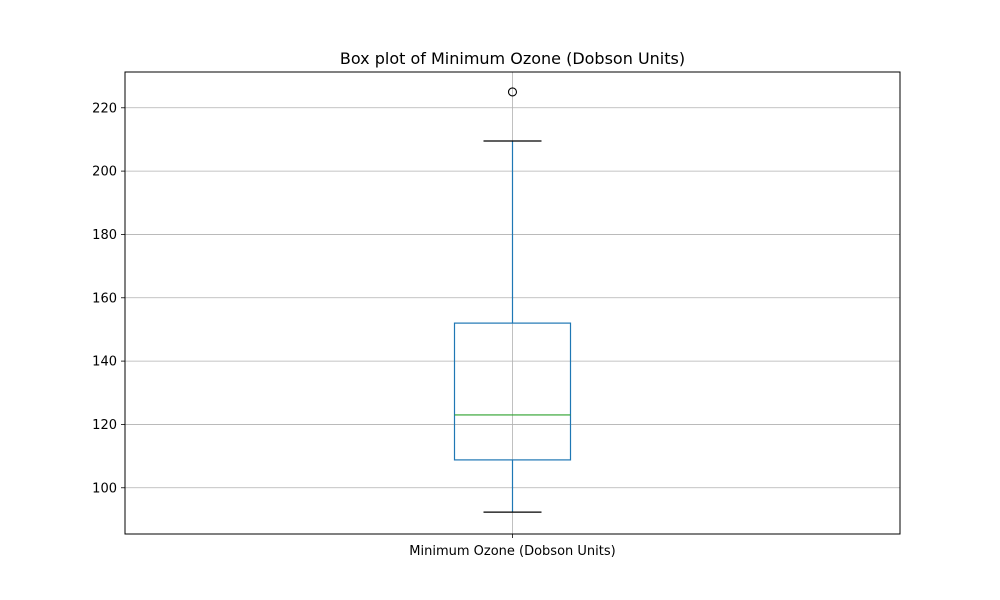 The height and width of the screenshot is (600, 1000). I want to click on y-tick-label: 220, so click(104, 108).